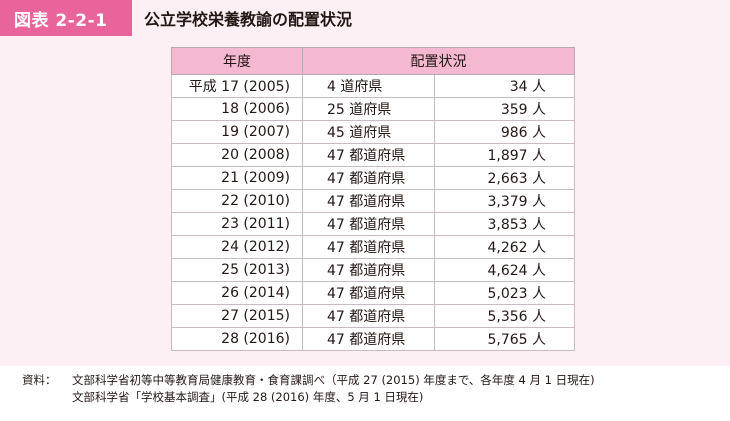 The image size is (730, 421). Describe the element at coordinates (504, 293) in the screenshot. I see `teacher-count-cell: 5,023 人` at that location.